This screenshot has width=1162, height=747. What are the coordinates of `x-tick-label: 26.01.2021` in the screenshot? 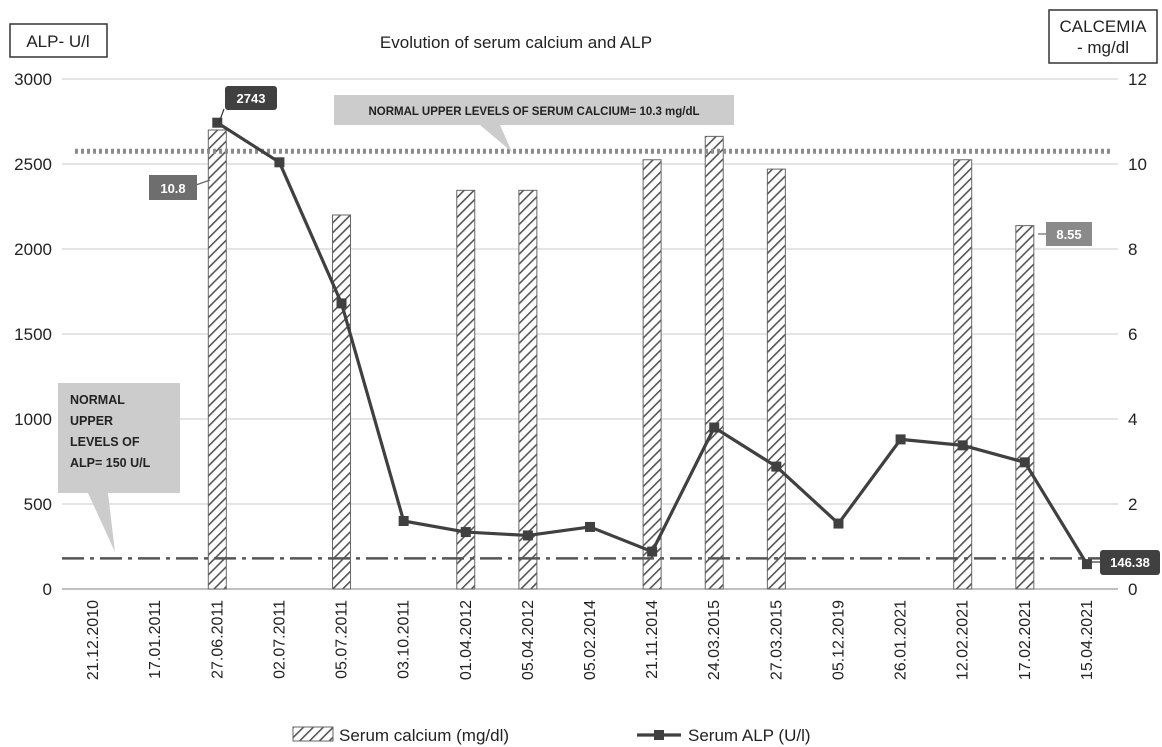 It's located at (901, 640).